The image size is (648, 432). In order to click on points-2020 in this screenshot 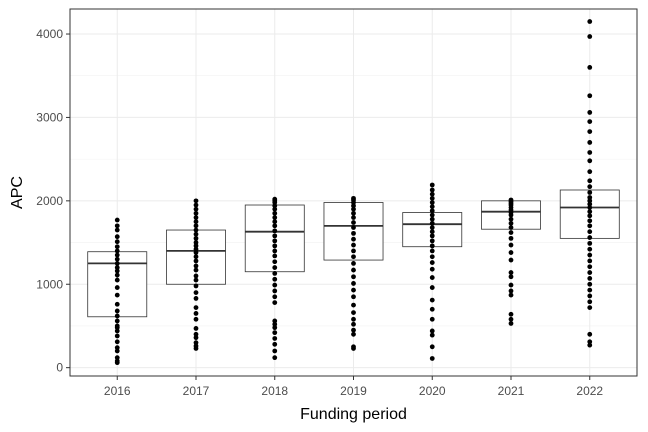, I will do `click(432, 271)`.